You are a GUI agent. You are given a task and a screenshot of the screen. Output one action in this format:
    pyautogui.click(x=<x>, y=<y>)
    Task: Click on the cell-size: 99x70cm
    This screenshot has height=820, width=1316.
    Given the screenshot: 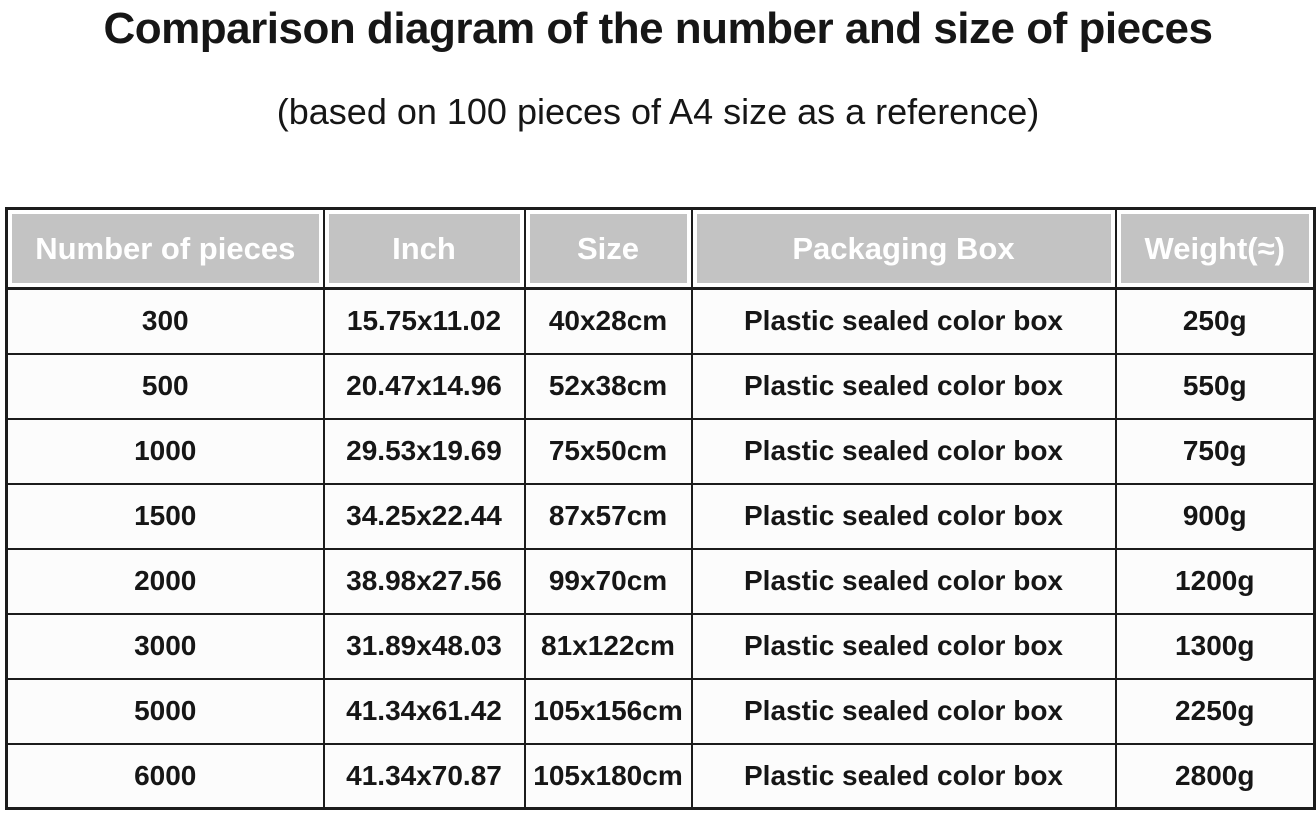 What is the action you would take?
    pyautogui.click(x=608, y=581)
    